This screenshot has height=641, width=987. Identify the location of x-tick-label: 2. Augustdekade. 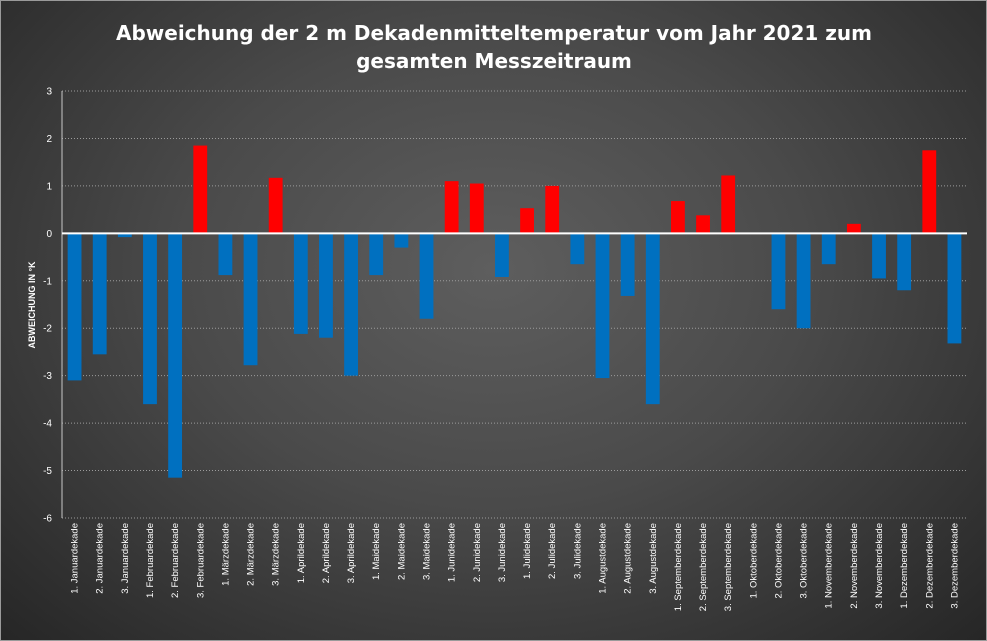
(628, 558).